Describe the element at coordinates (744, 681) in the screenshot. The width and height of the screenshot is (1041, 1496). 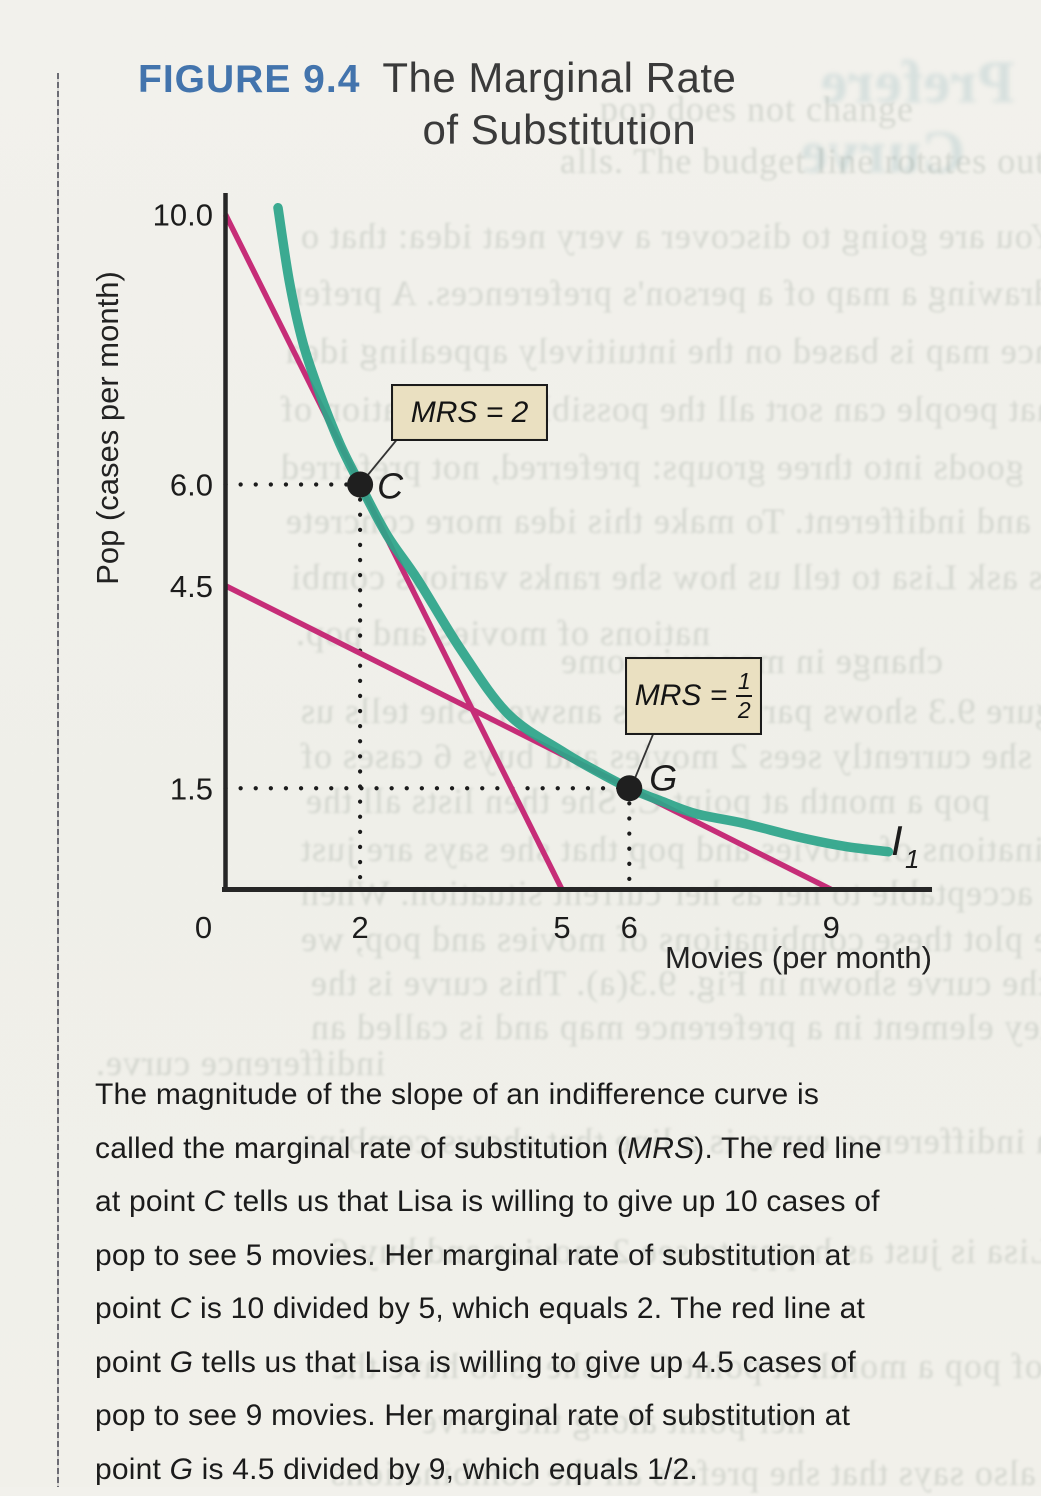
I see `fraction-numerator: 1` at that location.